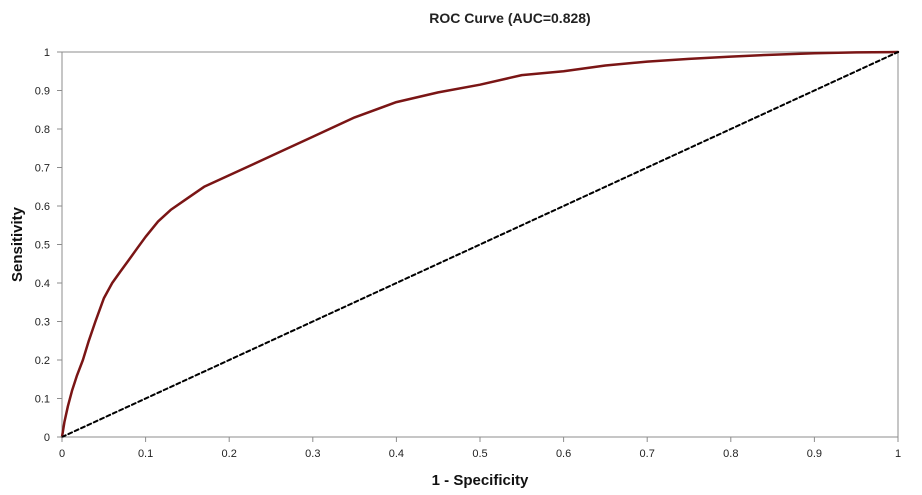 This screenshot has width=922, height=495. Describe the element at coordinates (42, 400) in the screenshot. I see `y-tick-label: 0.1` at that location.